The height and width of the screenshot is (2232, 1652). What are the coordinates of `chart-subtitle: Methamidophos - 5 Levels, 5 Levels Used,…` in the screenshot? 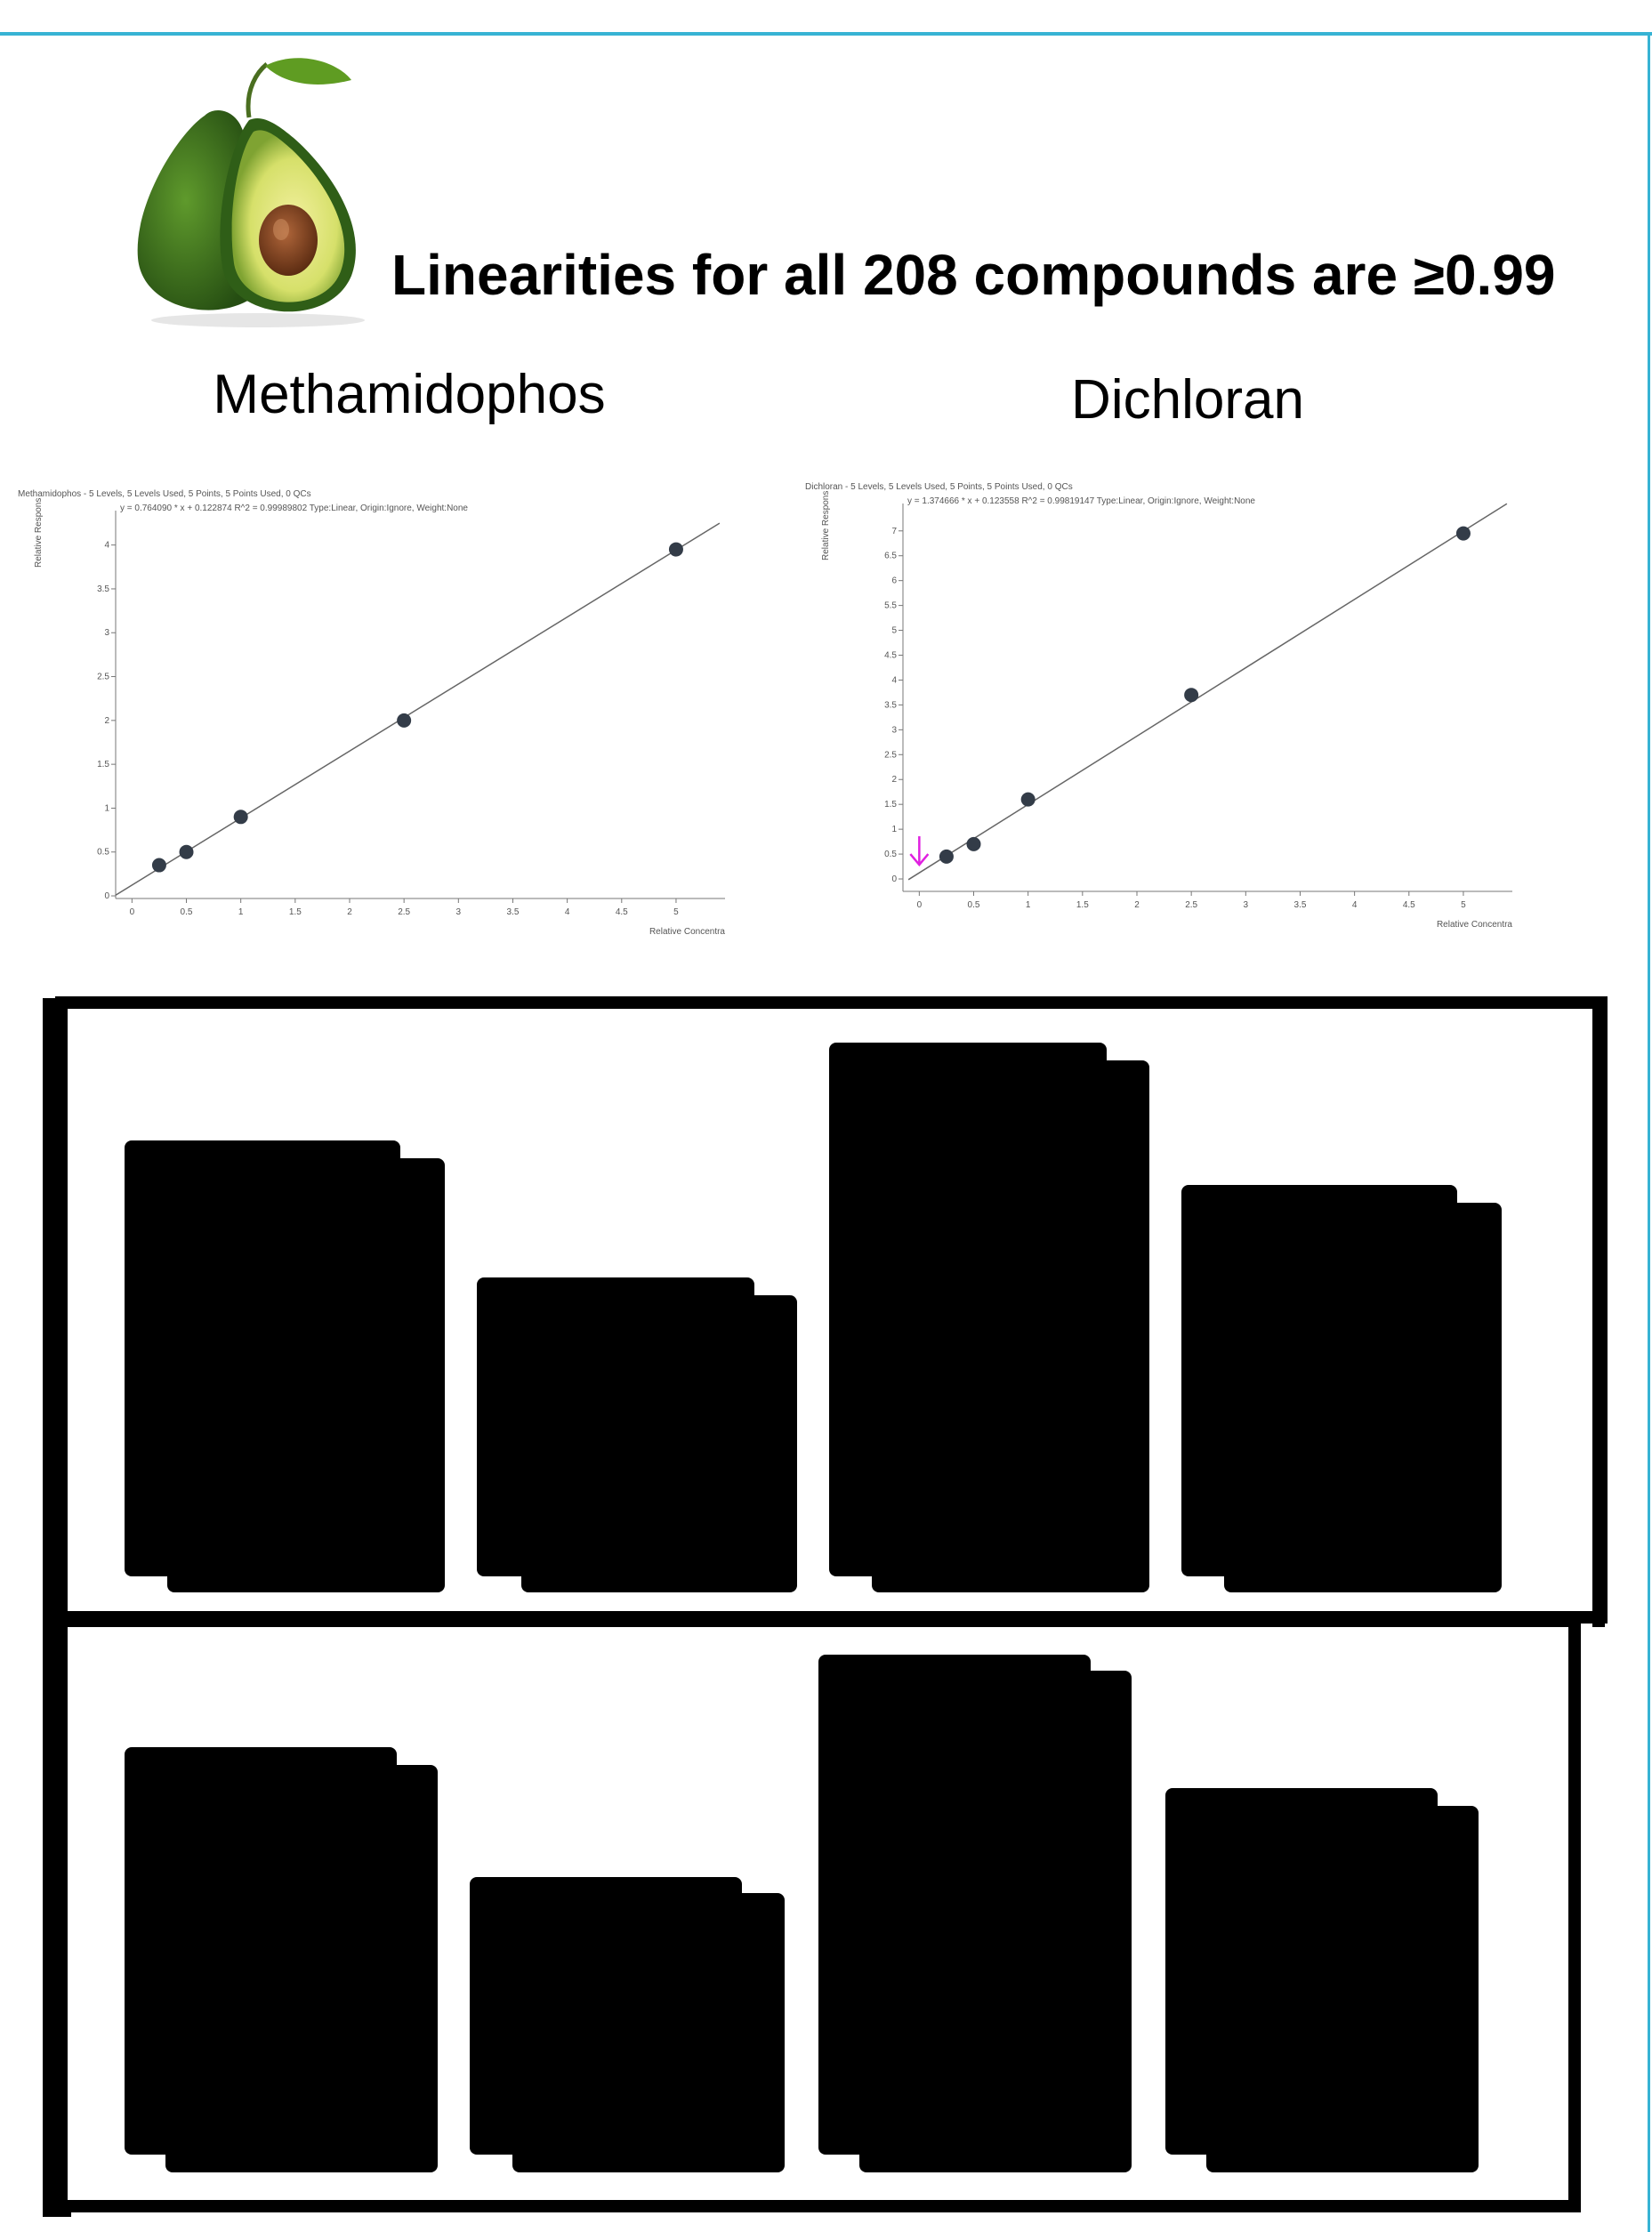 It's located at (164, 494).